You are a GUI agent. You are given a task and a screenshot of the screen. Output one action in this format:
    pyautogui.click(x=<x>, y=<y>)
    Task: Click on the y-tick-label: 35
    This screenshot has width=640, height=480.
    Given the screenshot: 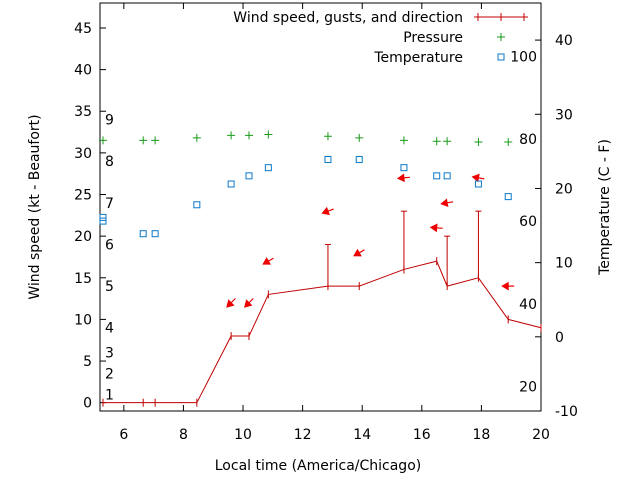 What is the action you would take?
    pyautogui.click(x=83, y=112)
    